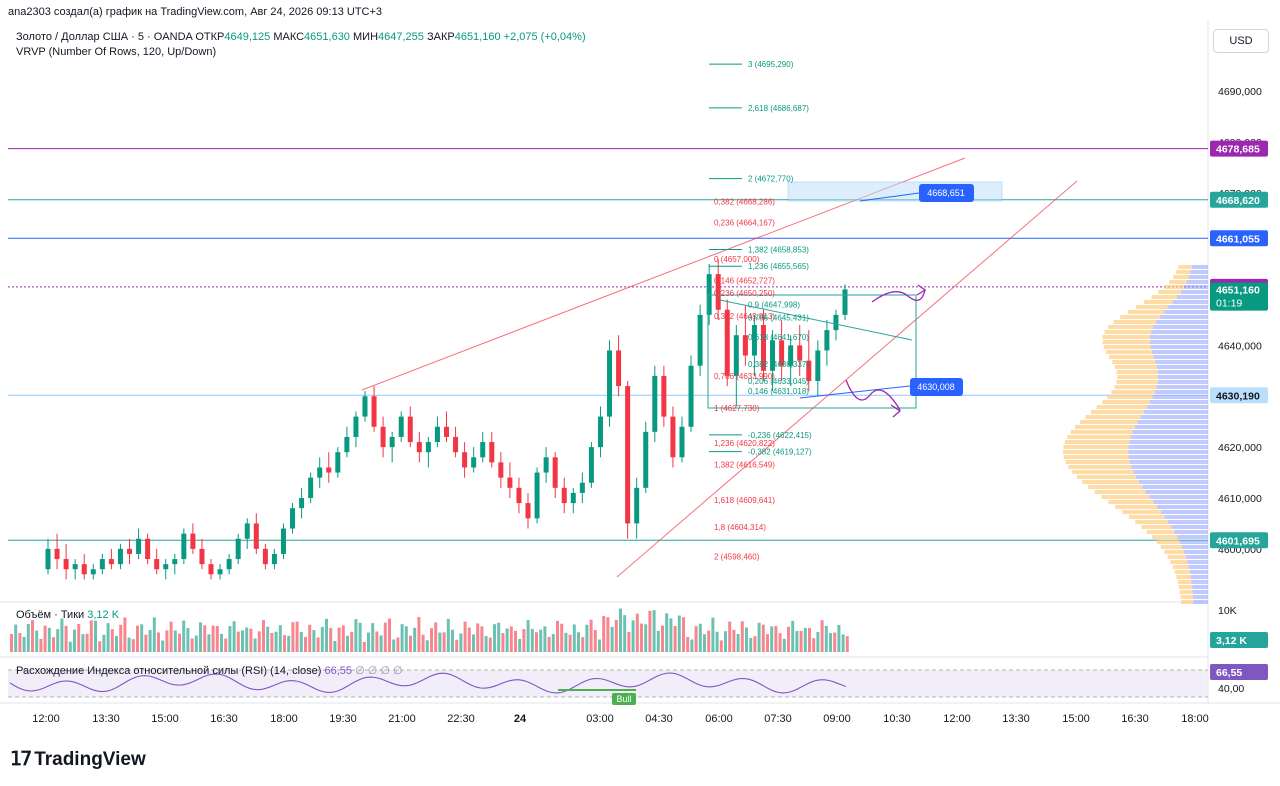  What do you see at coordinates (1241, 41) in the screenshot?
I see `currency-selector: USD` at bounding box center [1241, 41].